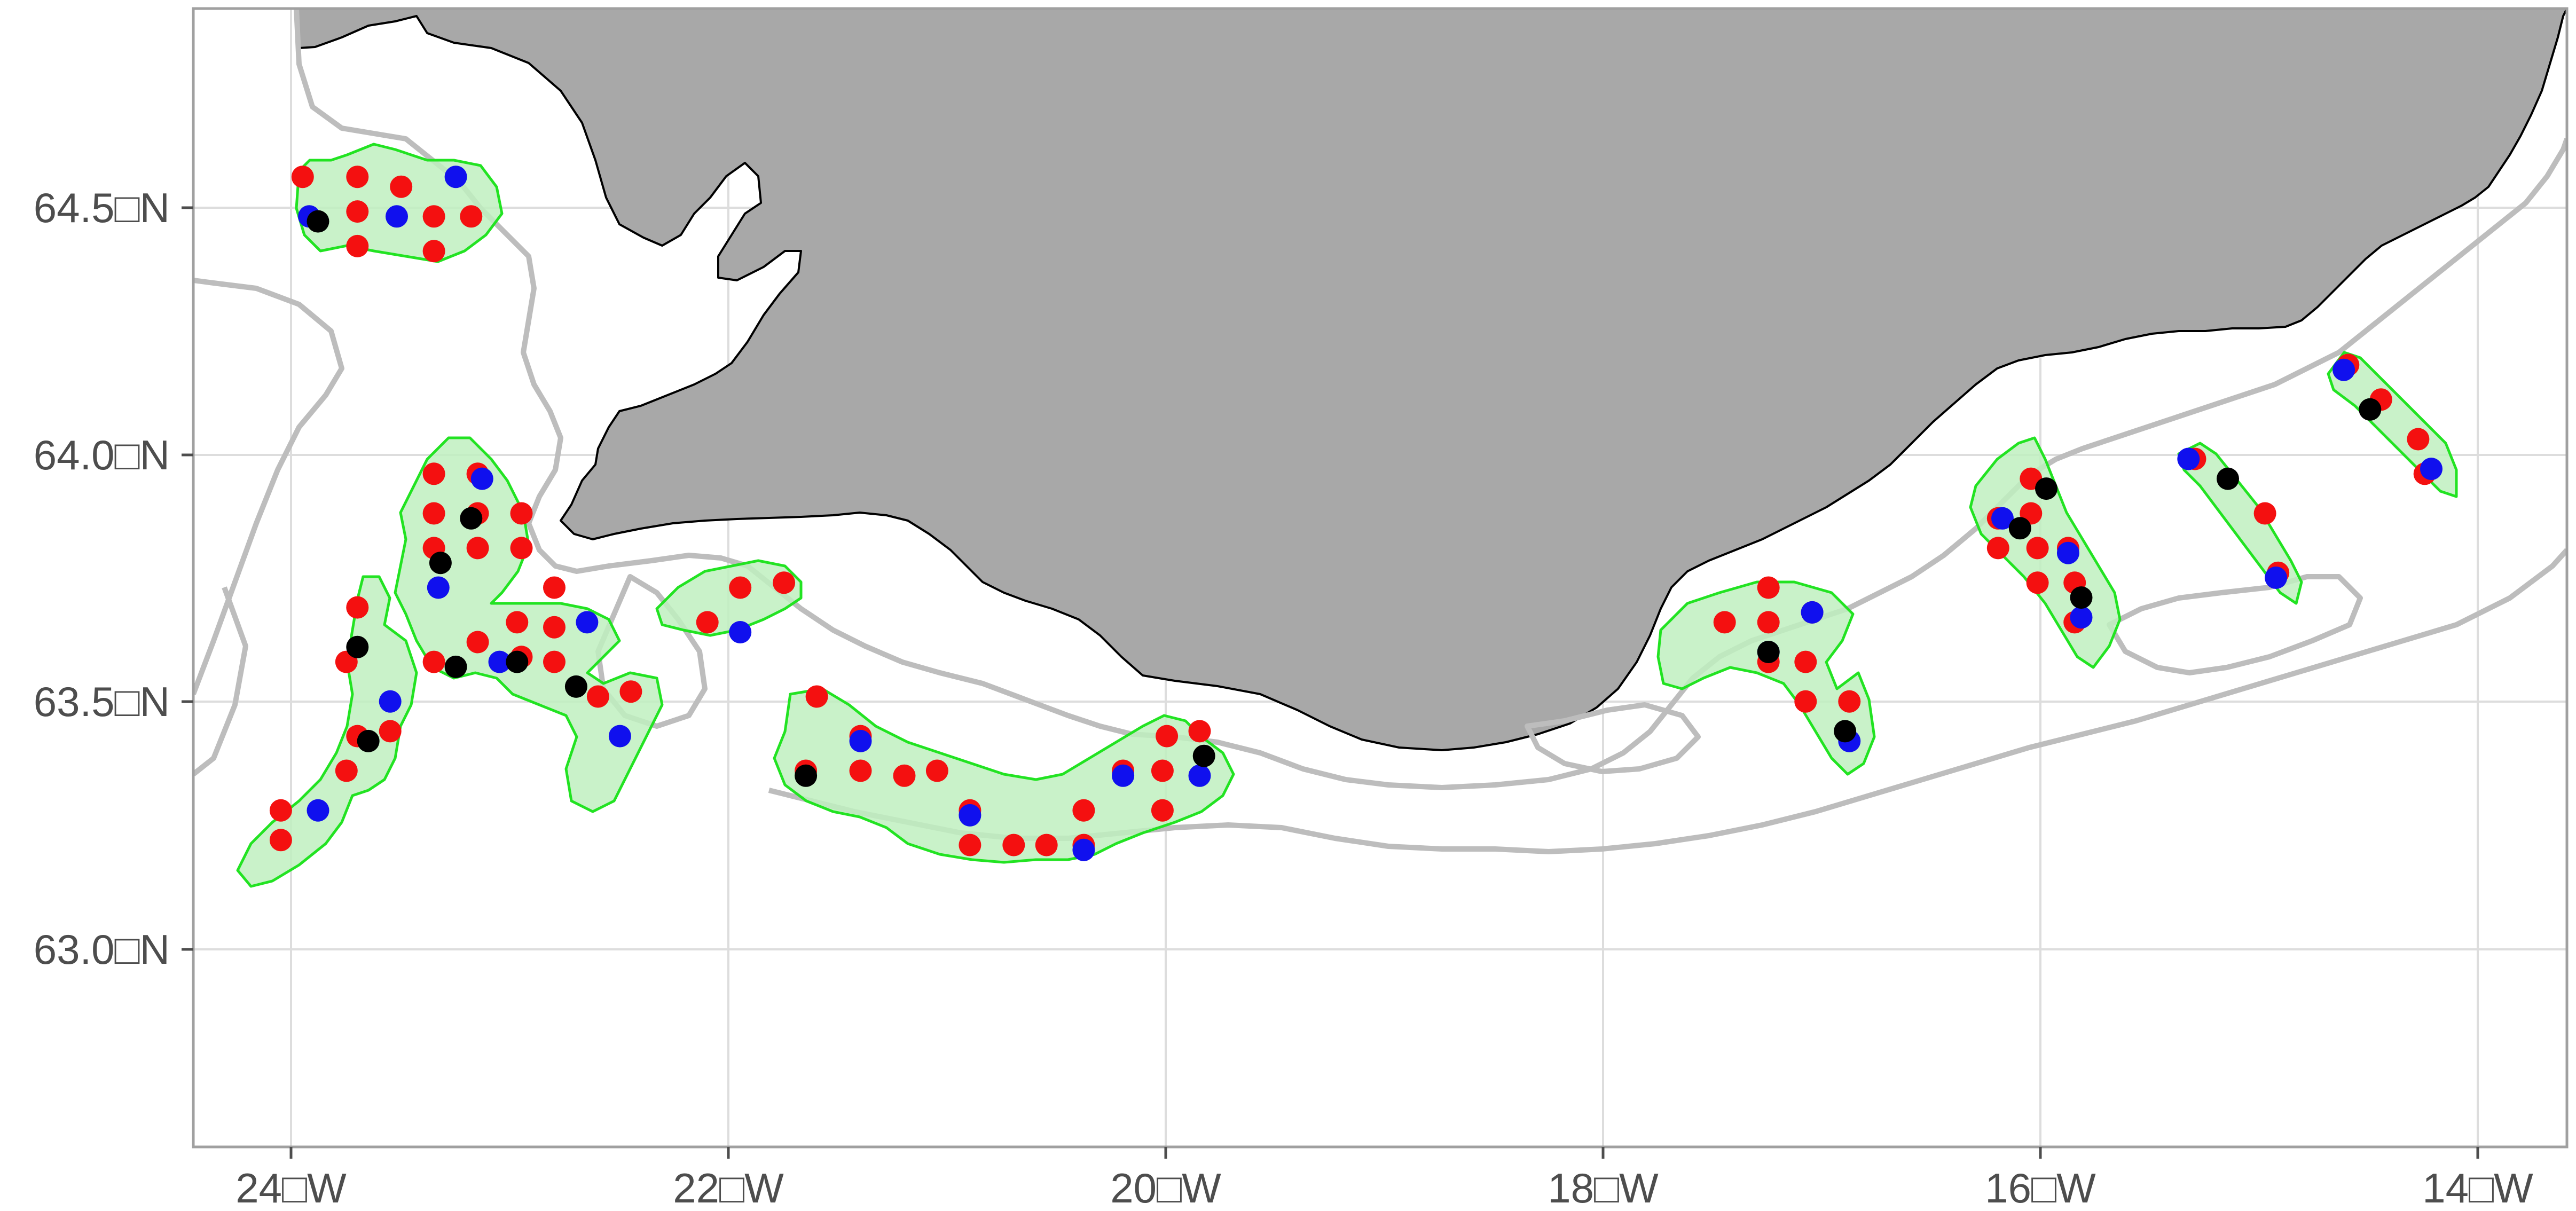 The width and height of the screenshot is (2576, 1211). What do you see at coordinates (1766, 678) in the screenshot?
I see `survey-area-east-a` at bounding box center [1766, 678].